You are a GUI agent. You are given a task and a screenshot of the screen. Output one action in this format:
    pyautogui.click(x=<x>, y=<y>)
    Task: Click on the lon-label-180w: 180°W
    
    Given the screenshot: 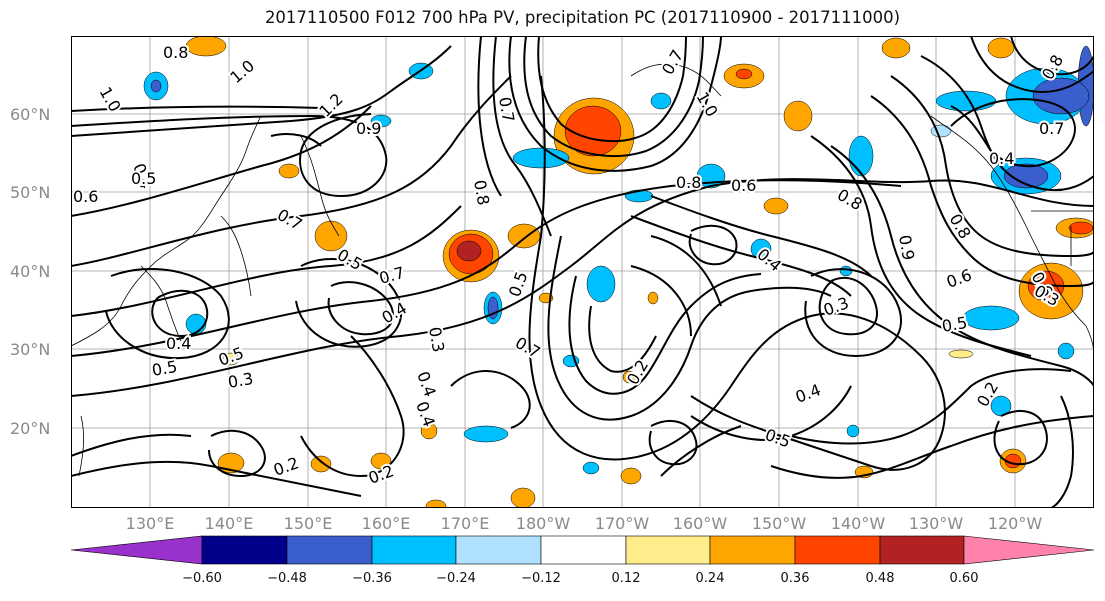 What is the action you would take?
    pyautogui.click(x=543, y=523)
    